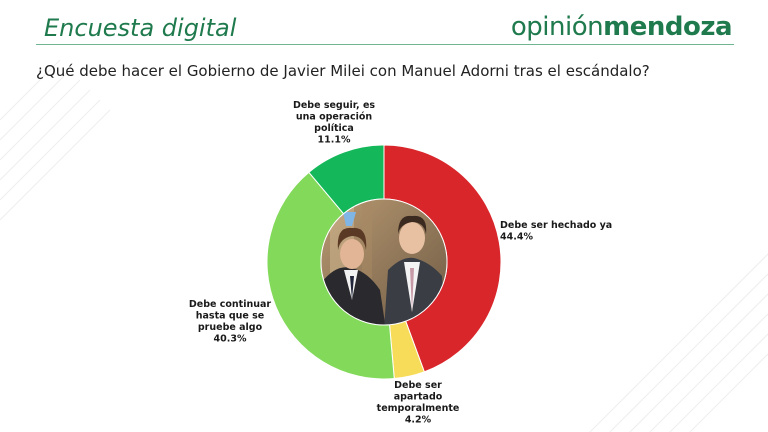  Describe the element at coordinates (418, 403) in the screenshot. I see `slice-apartado-label: Debe ser apartado temporalmente 4.2%` at that location.